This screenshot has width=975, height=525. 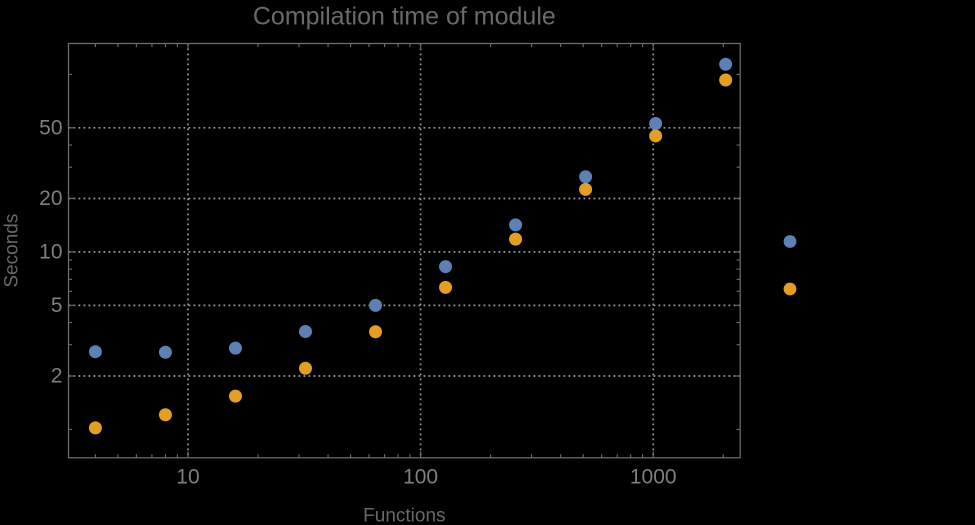 What do you see at coordinates (376, 332) in the screenshot?
I see `data-point-series-2-x64` at bounding box center [376, 332].